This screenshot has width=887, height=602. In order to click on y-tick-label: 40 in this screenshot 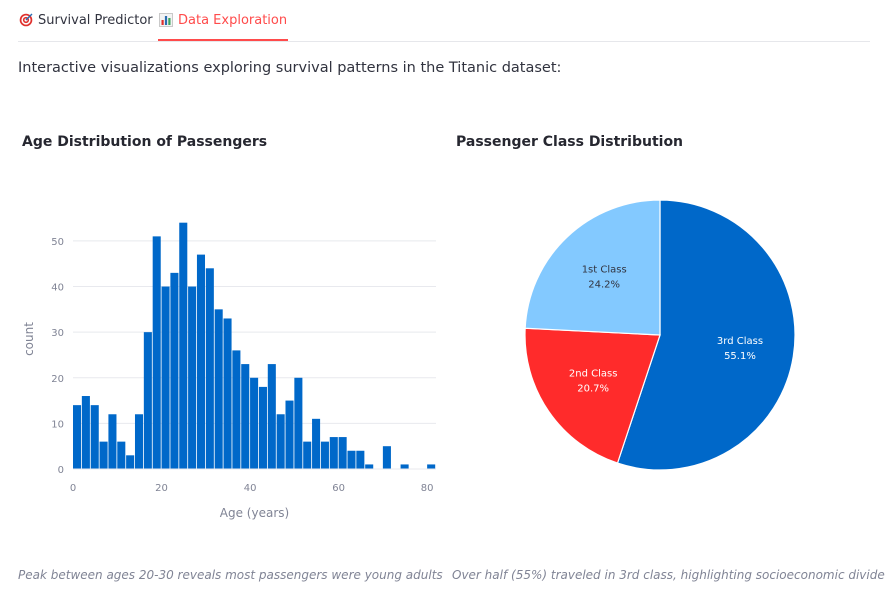, I will do `click(57, 288)`.